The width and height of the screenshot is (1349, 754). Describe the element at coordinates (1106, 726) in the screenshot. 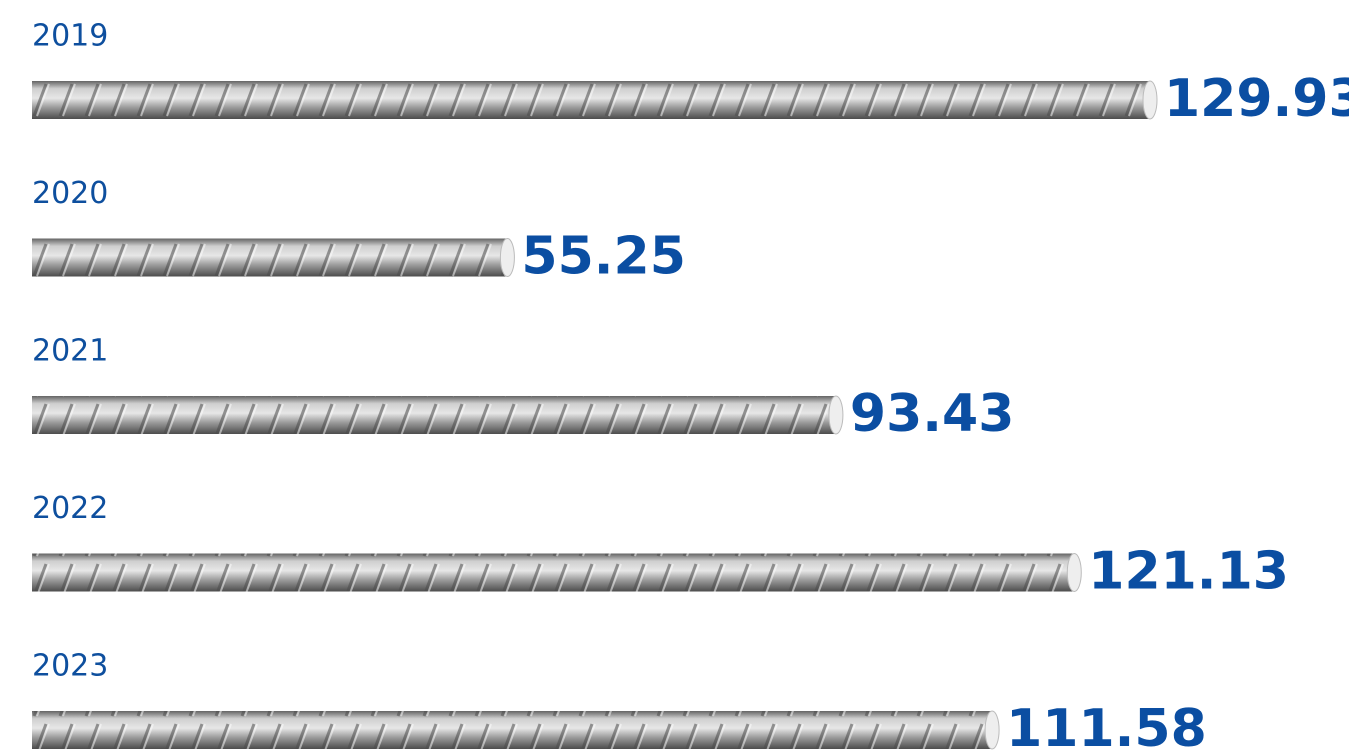

I see `value-label: 111.58` at that location.